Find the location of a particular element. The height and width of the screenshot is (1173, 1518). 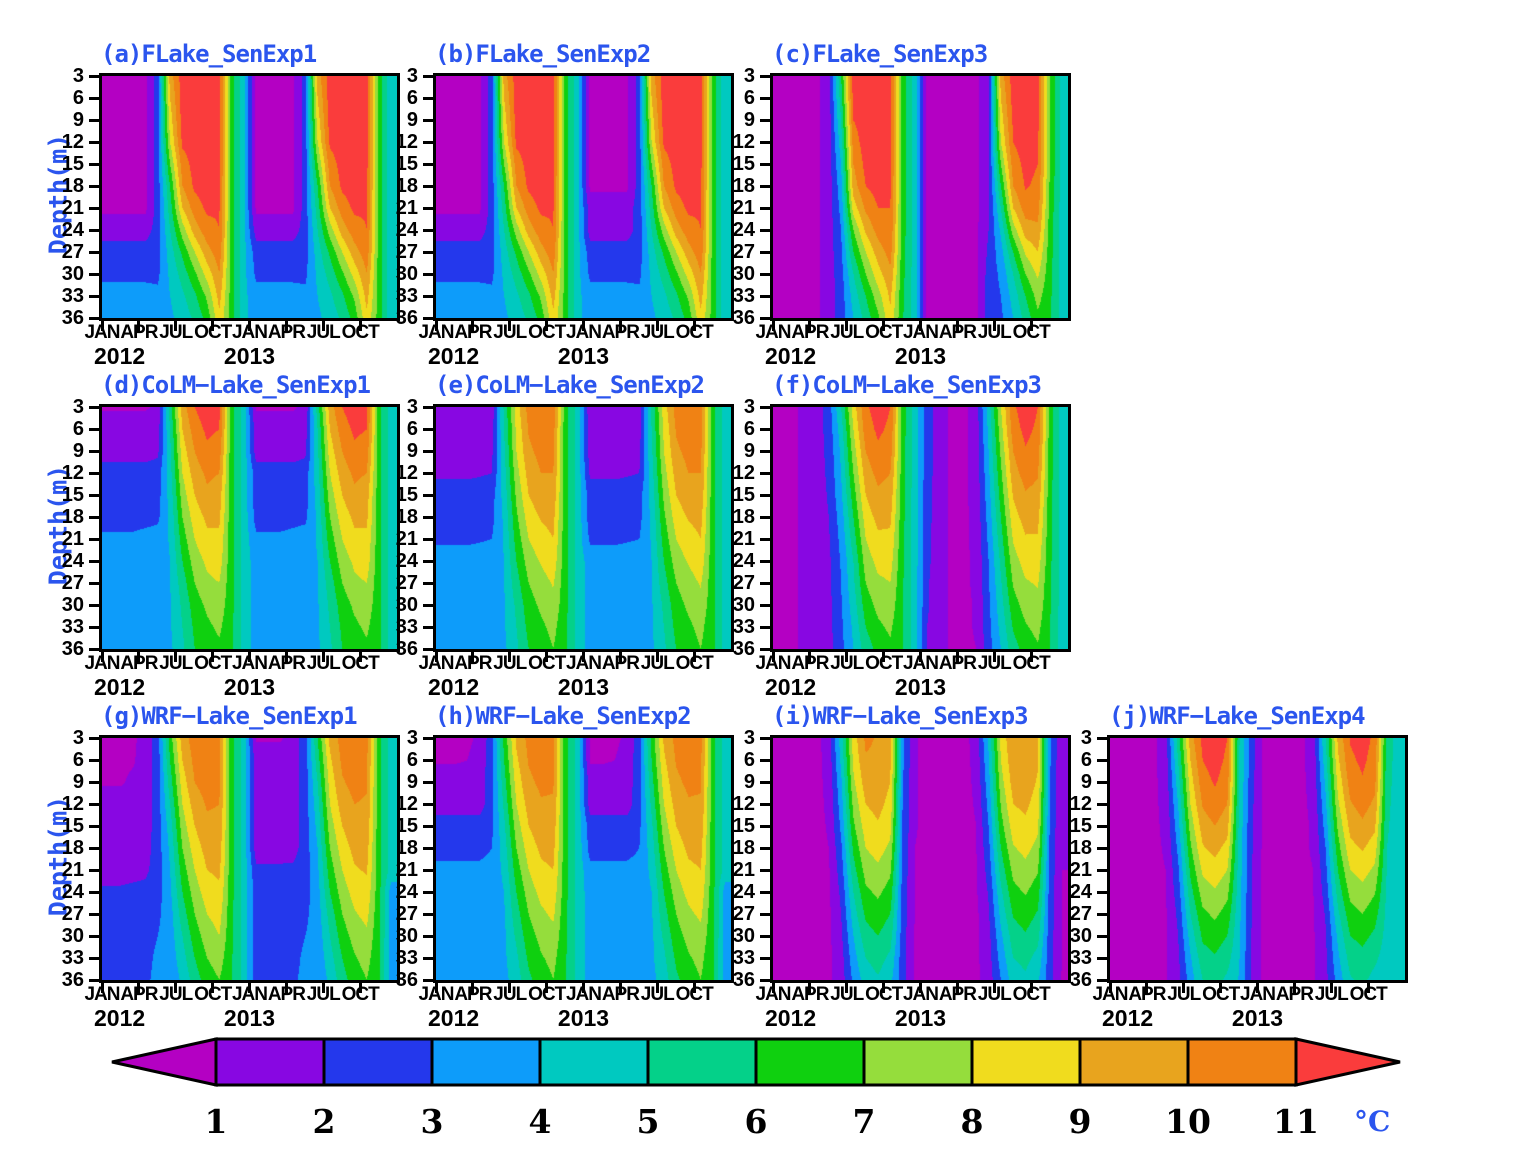

panel-d-heatmap is located at coordinates (249, 528).